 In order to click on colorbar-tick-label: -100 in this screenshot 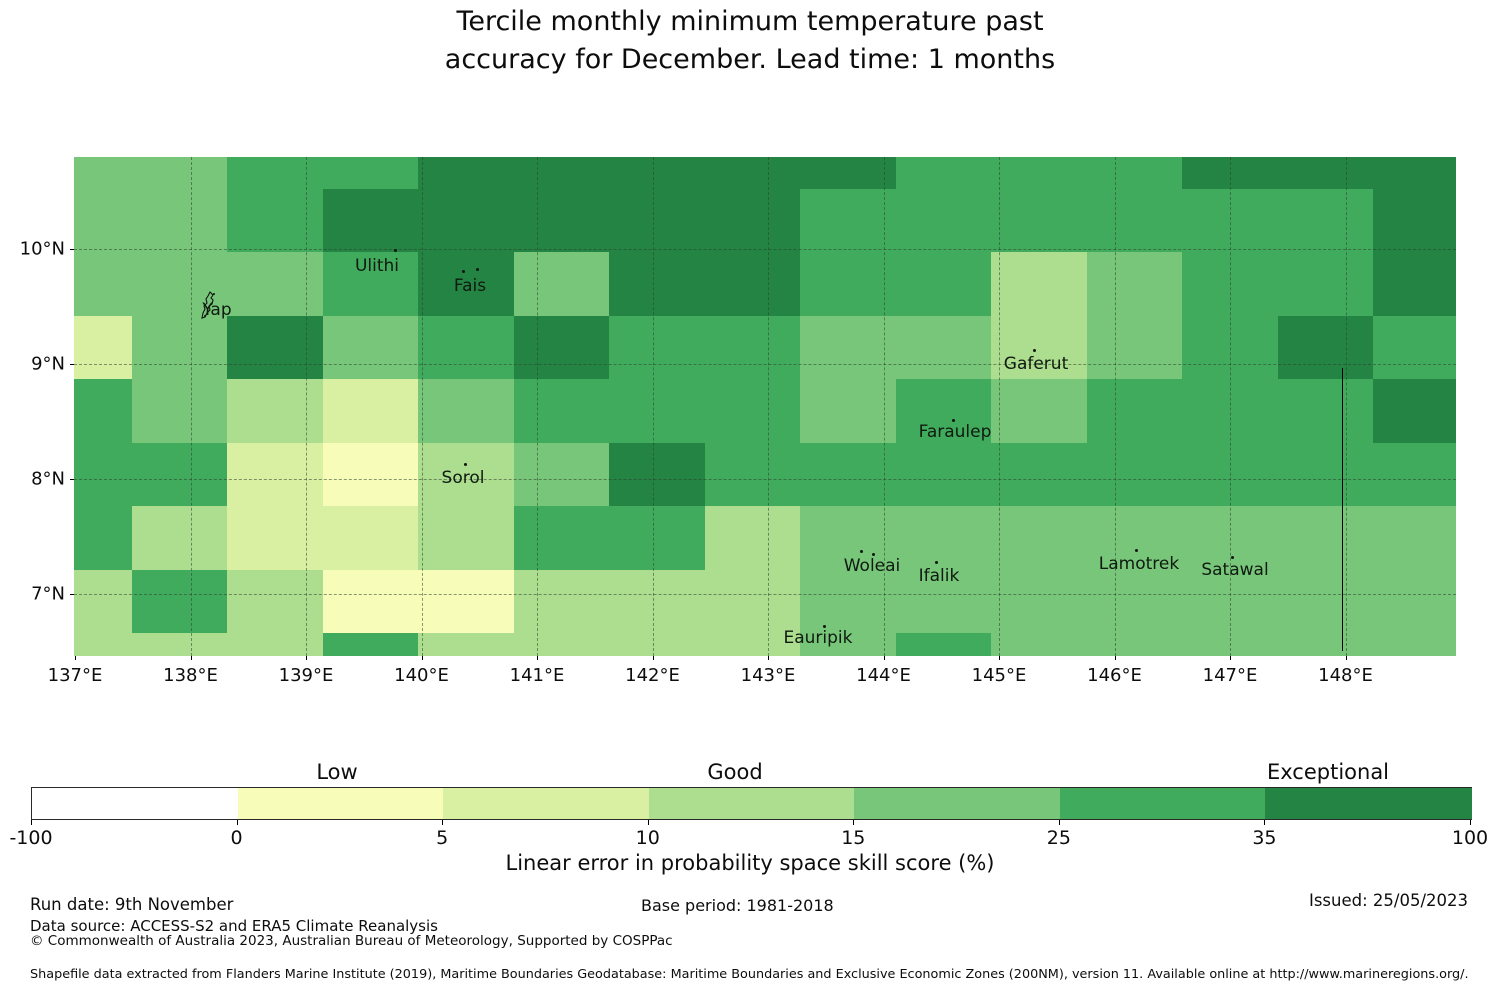, I will do `click(31, 838)`.